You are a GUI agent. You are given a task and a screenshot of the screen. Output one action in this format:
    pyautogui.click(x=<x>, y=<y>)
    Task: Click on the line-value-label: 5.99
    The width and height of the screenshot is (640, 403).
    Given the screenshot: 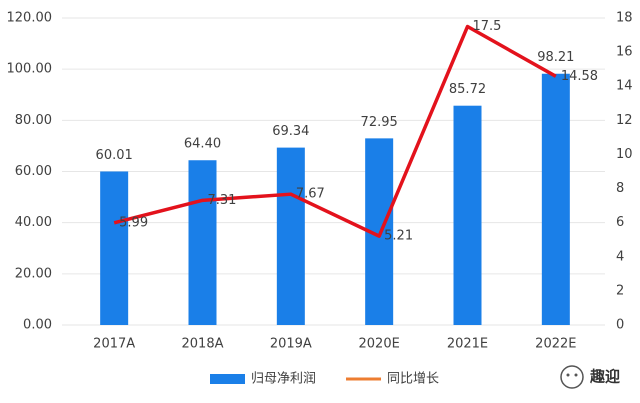 What is the action you would take?
    pyautogui.click(x=133, y=222)
    